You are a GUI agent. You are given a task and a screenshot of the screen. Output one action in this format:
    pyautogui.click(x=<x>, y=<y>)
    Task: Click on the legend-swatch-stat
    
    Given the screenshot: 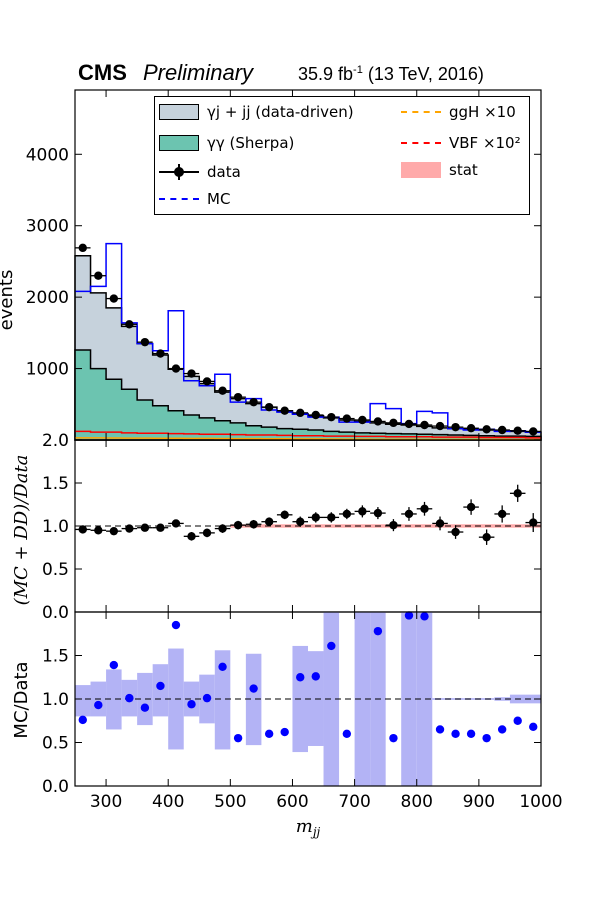 What is the action you would take?
    pyautogui.click(x=421, y=170)
    